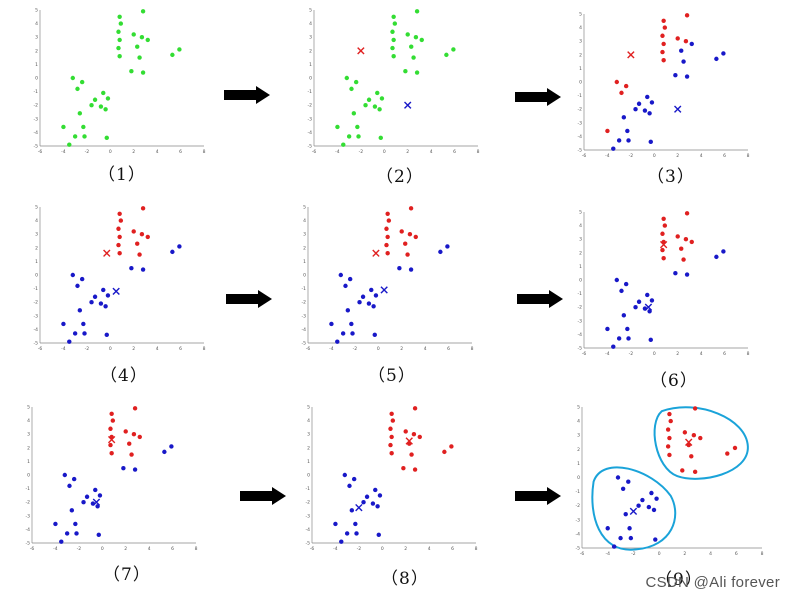 The width and height of the screenshot is (794, 597). What do you see at coordinates (36, 65) in the screenshot?
I see `y-tick-label: 1` at bounding box center [36, 65].